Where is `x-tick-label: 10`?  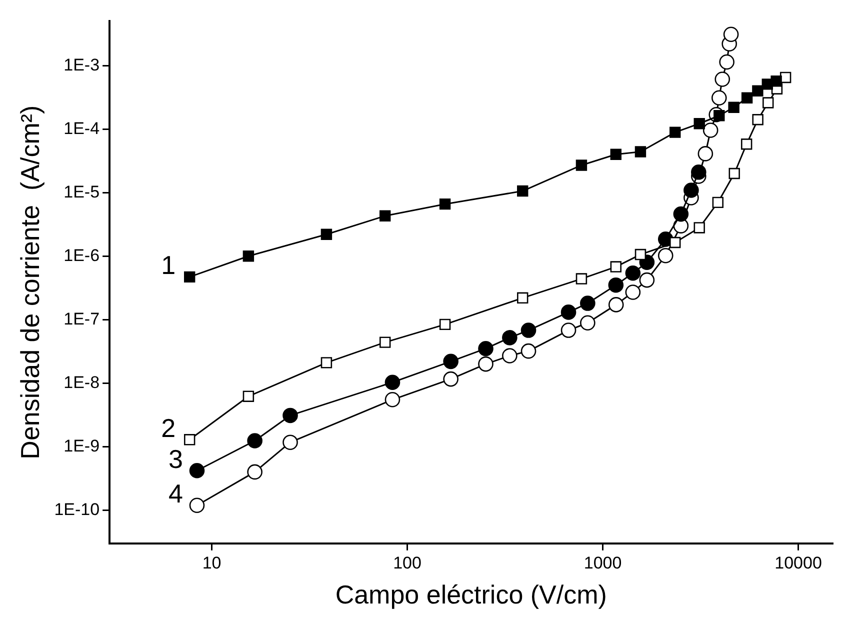
x-tick-label: 10 is located at coordinates (212, 562).